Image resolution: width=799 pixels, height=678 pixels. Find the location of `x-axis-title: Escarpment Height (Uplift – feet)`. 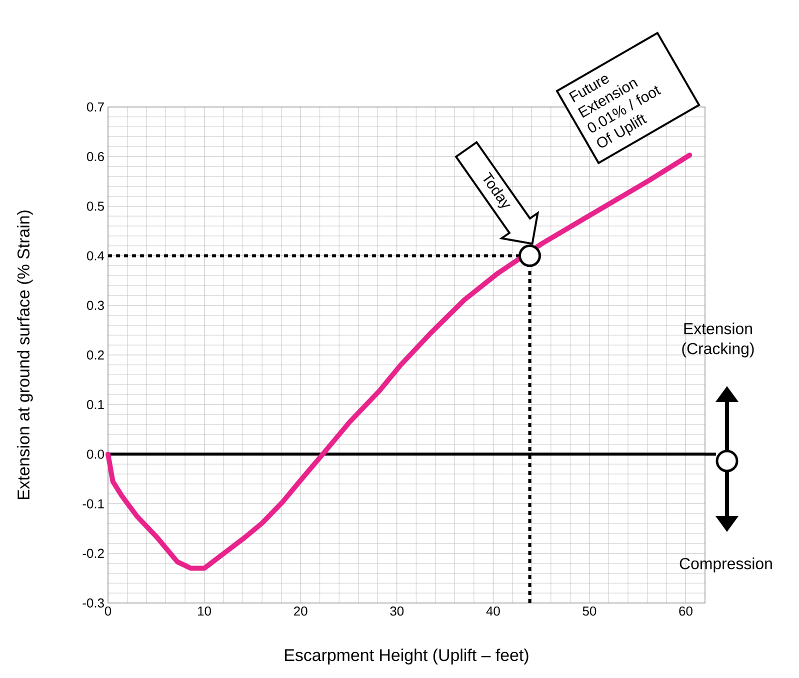

x-axis-title: Escarpment Height (Uplift – feet) is located at coordinates (406, 656).